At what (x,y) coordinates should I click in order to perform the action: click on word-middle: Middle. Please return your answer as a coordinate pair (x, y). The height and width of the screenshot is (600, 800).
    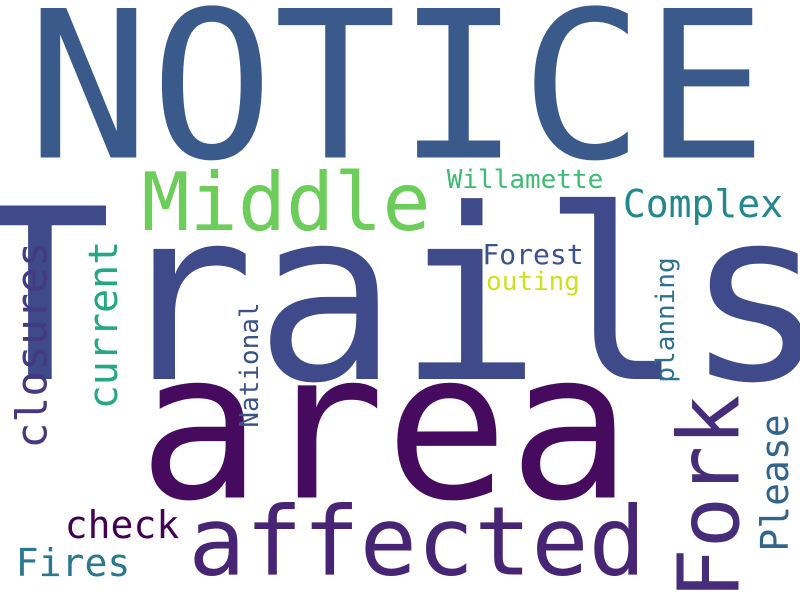
    Looking at the image, I should click on (286, 202).